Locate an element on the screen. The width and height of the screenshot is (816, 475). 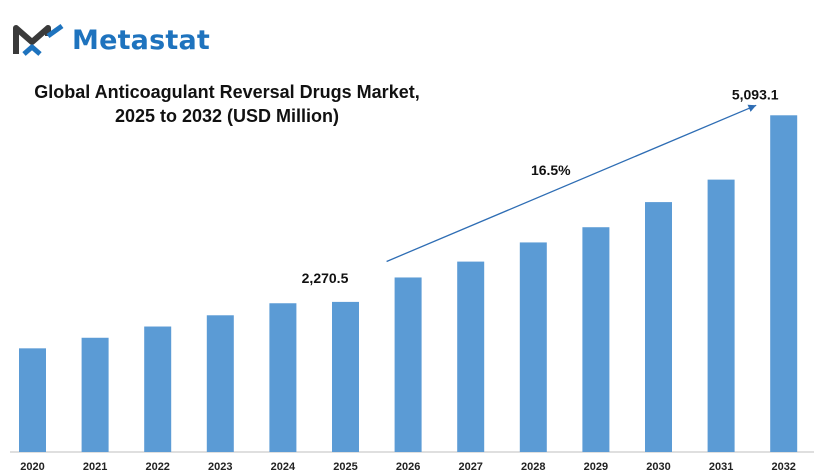
bar-2031 is located at coordinates (721, 315).